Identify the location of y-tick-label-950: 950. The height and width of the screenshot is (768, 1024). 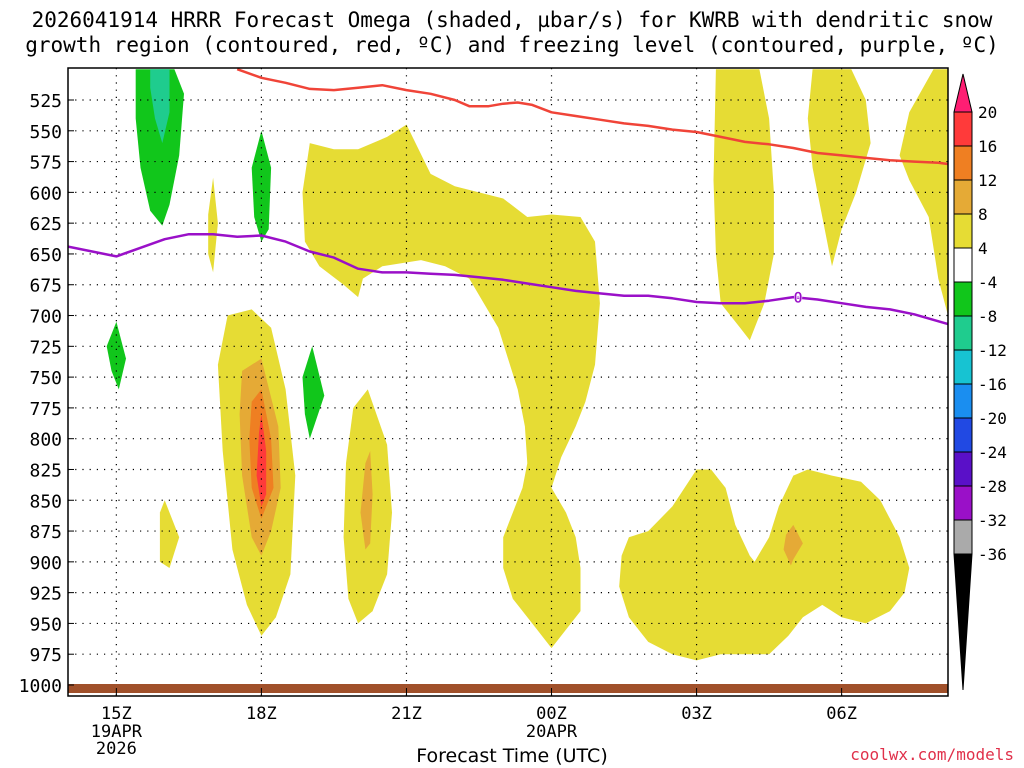
(45, 624).